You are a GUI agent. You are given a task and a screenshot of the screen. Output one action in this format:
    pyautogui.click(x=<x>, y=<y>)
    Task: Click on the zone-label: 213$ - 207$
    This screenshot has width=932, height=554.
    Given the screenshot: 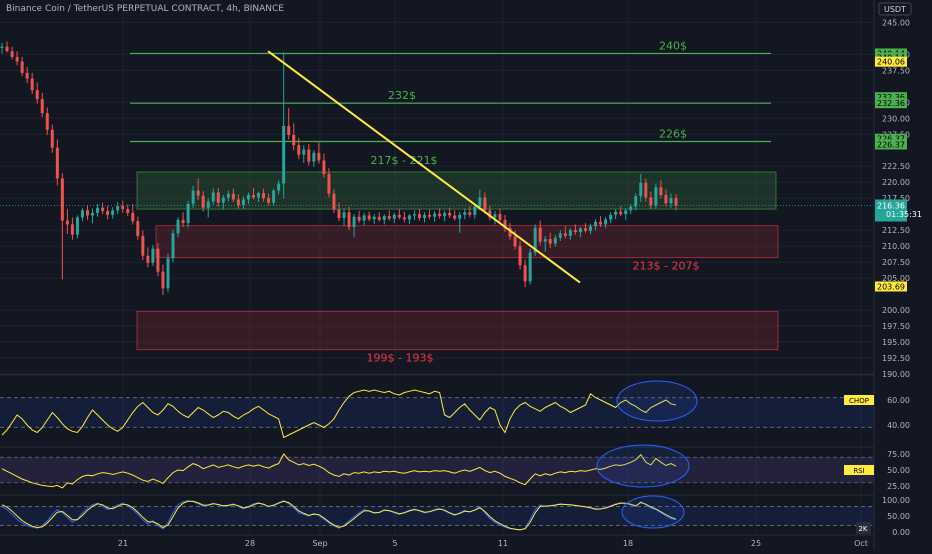 What is the action you would take?
    pyautogui.click(x=666, y=266)
    